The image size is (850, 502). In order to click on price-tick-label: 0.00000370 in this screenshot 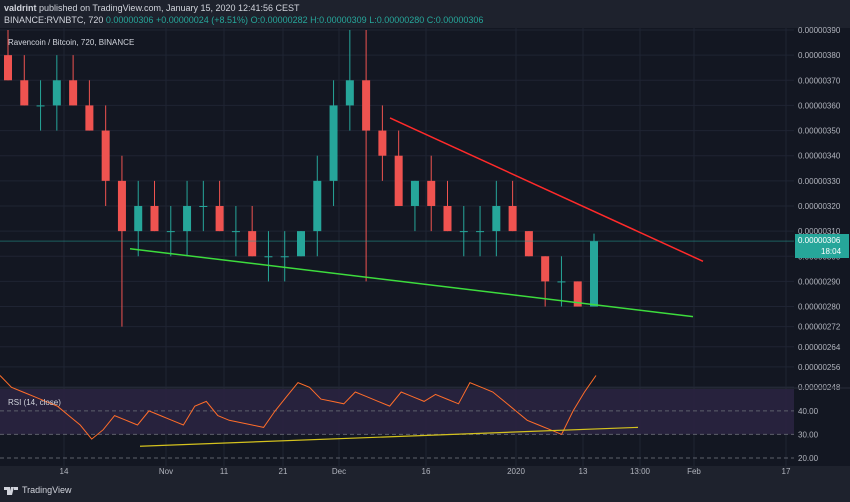, I will do `click(819, 80)`.